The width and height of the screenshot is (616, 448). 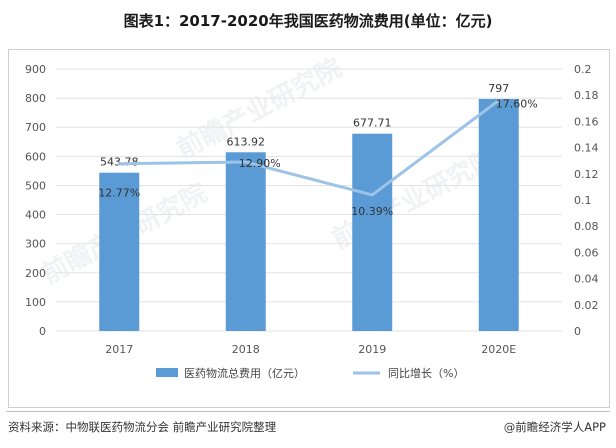 What do you see at coordinates (310, 349) in the screenshot?
I see `x-axis: 2017 2018 2019 2020E` at bounding box center [310, 349].